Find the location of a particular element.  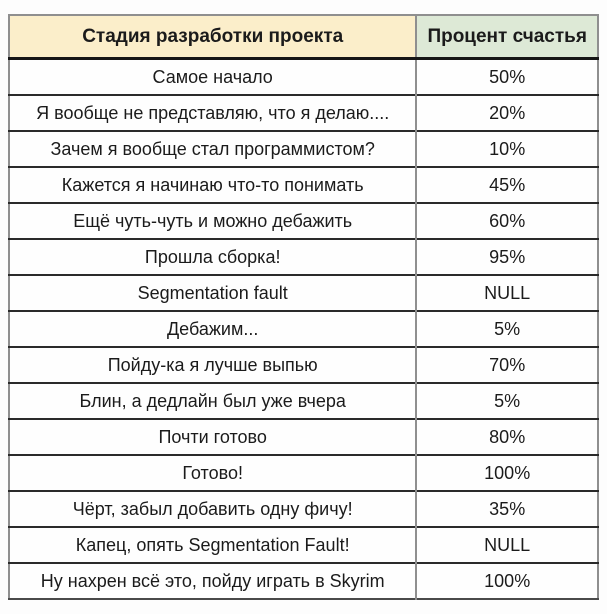

percent-cell: 70% is located at coordinates (506, 364).